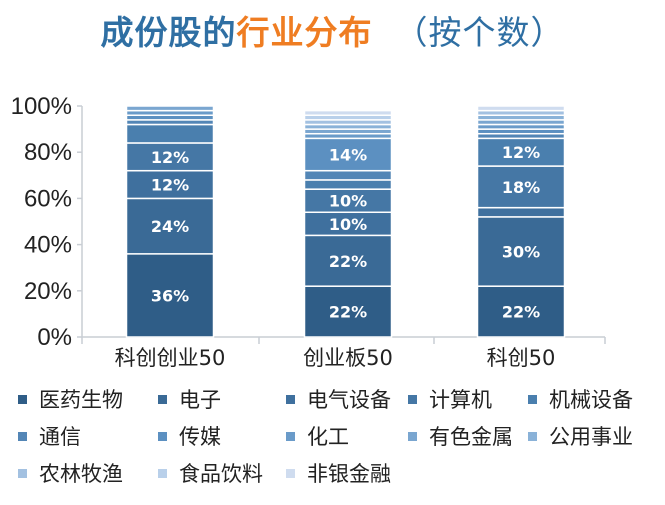 The height and width of the screenshot is (505, 665). Describe the element at coordinates (479, 32) in the screenshot. I see `chart-title-part3: （按个数）` at that location.